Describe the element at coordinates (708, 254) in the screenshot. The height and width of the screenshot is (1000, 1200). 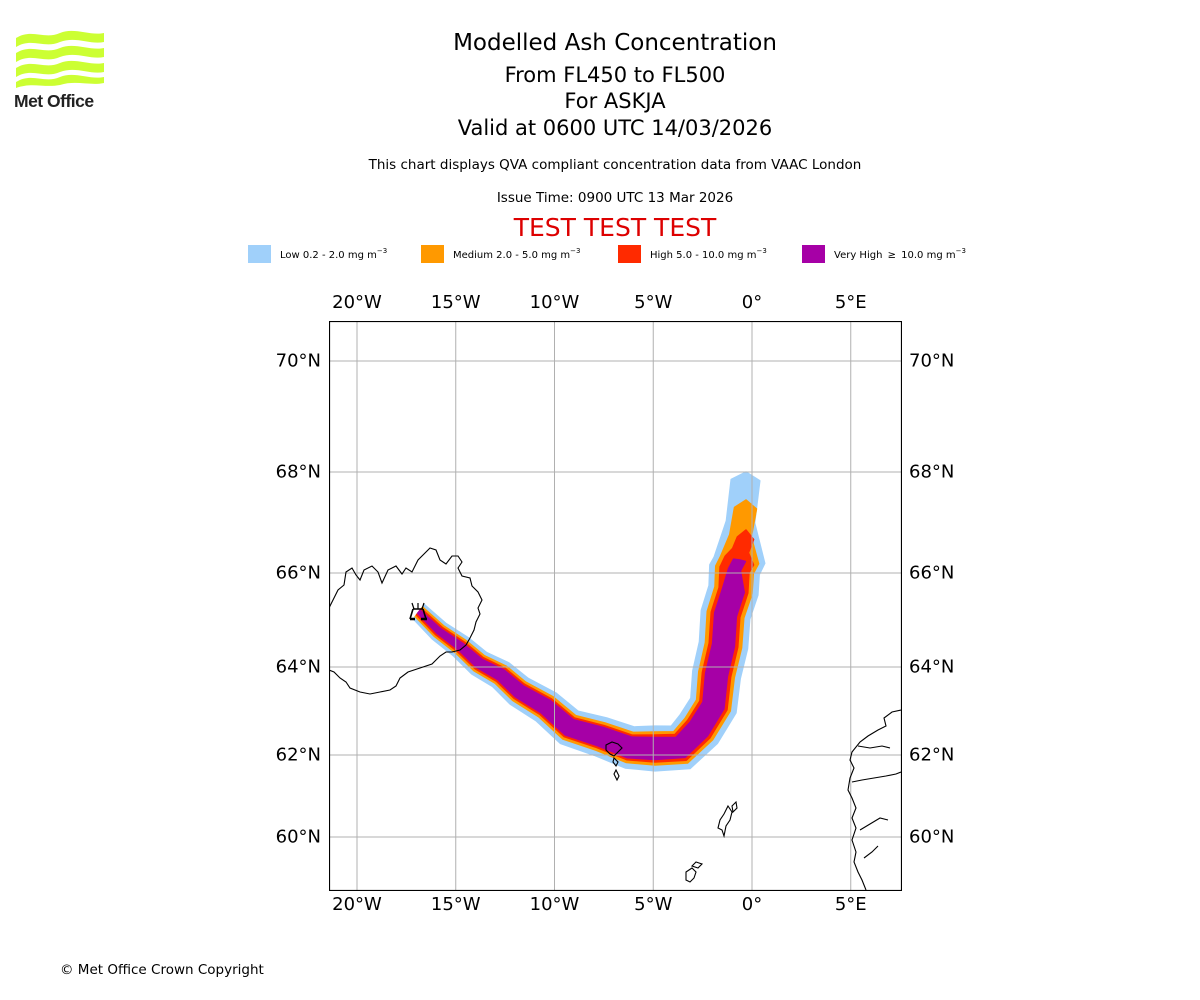
I see `legend-label: High 5.0 - 10.0 mg m−3` at that location.